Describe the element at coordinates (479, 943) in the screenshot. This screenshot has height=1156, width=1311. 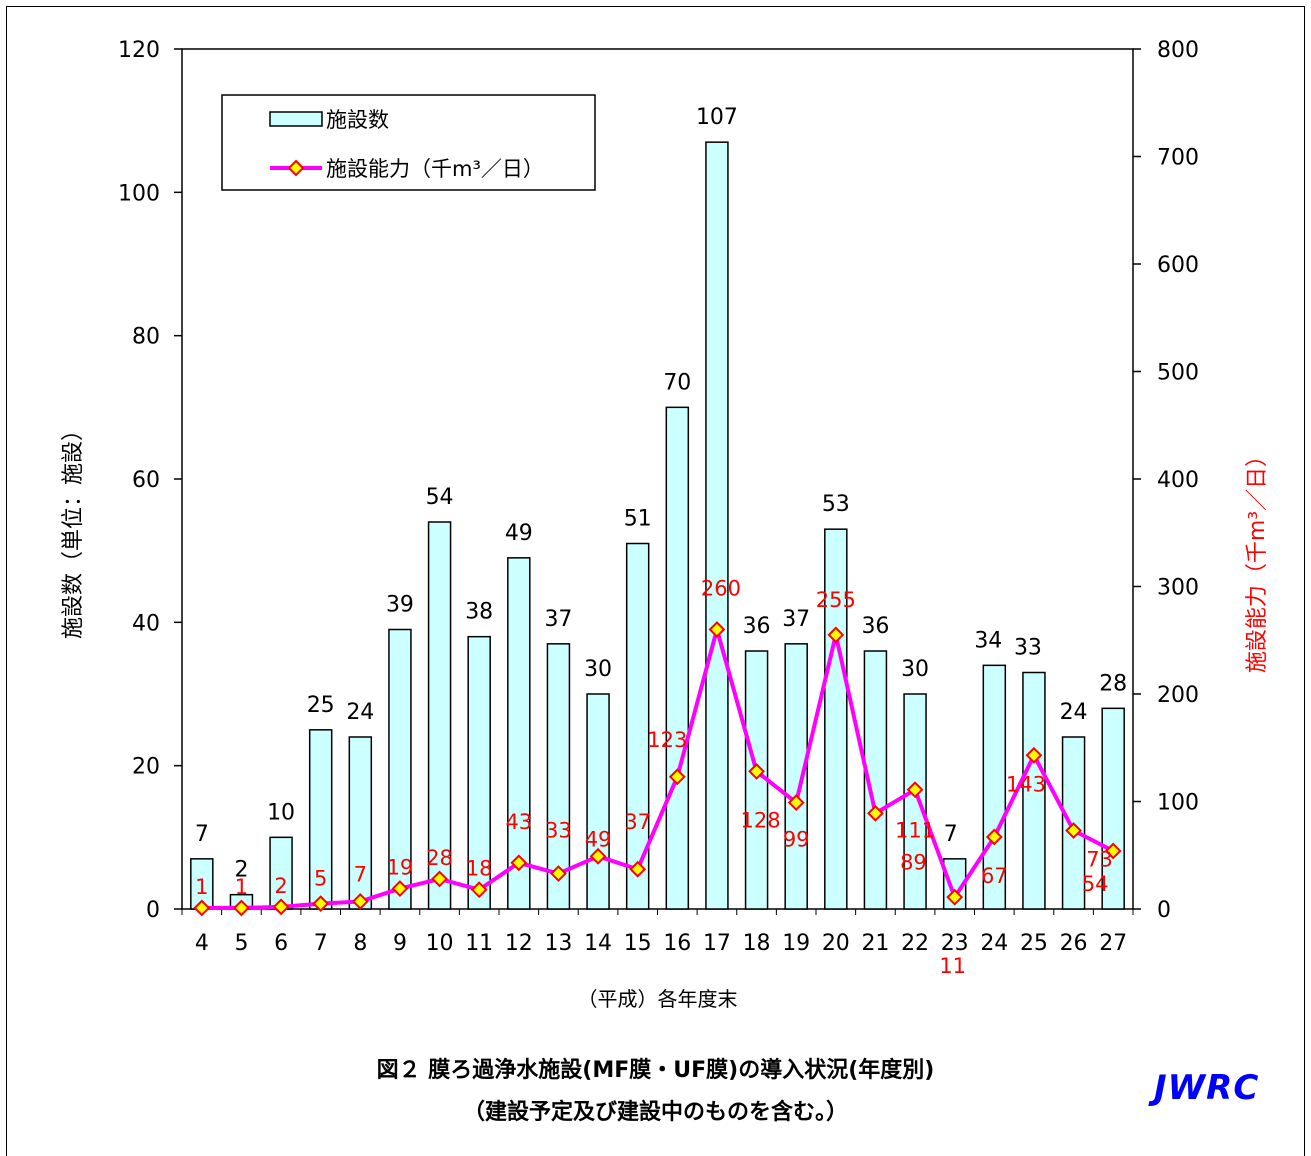
I see `x-axis-tick-label: 11` at that location.